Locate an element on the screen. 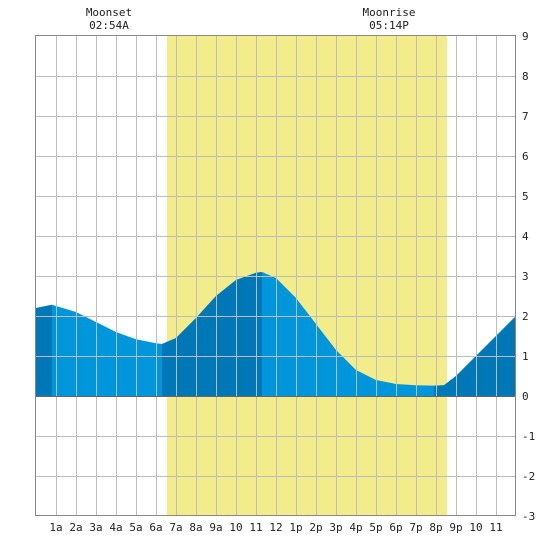 The width and height of the screenshot is (550, 550). y-tick-label: 2 is located at coordinates (525, 316).